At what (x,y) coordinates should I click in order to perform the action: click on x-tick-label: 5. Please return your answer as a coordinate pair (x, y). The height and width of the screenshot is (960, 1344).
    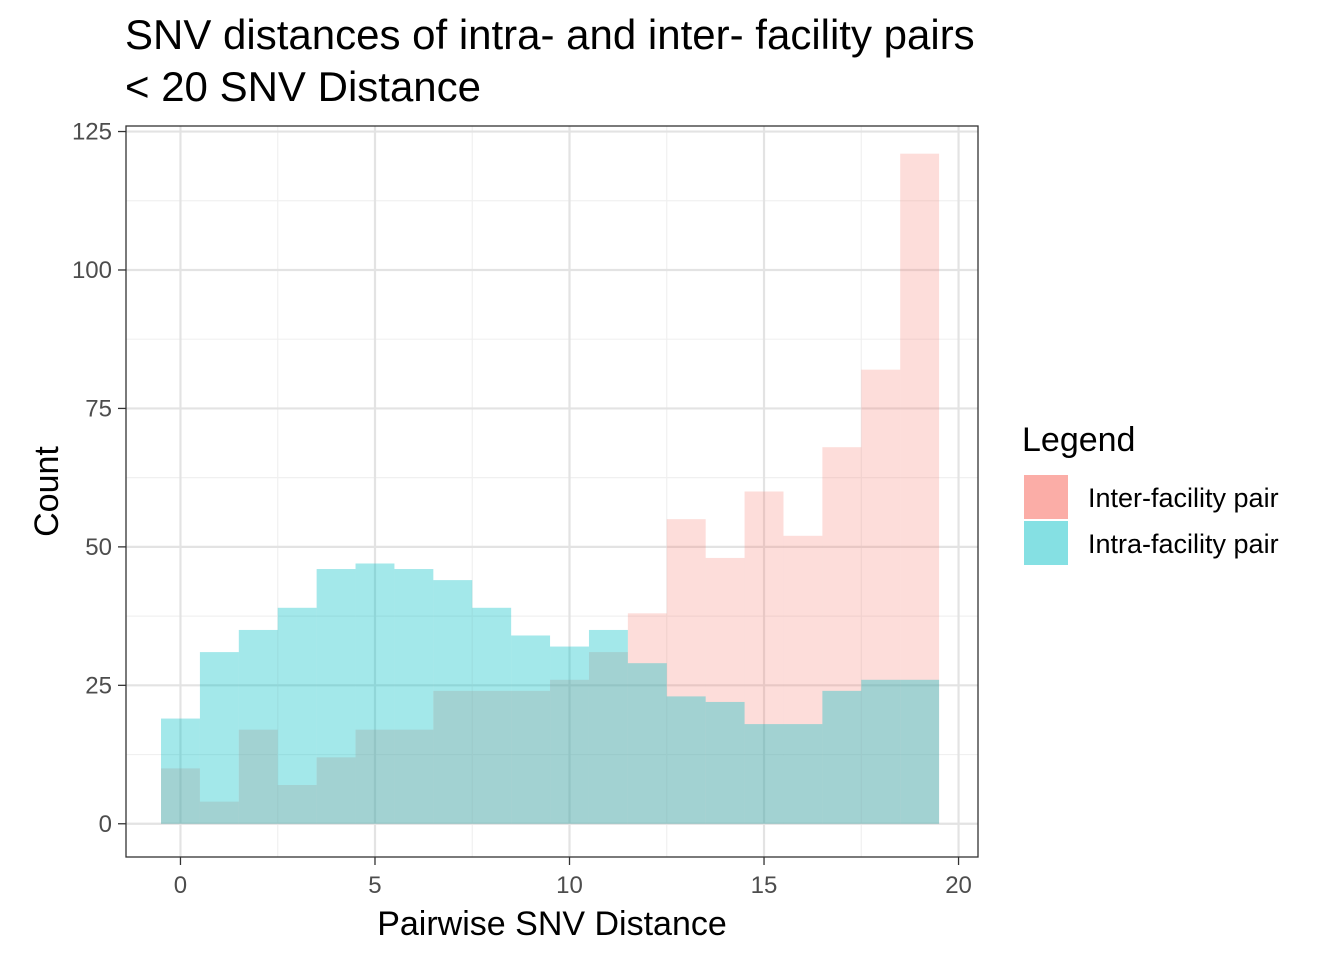
    Looking at the image, I should click on (374, 885).